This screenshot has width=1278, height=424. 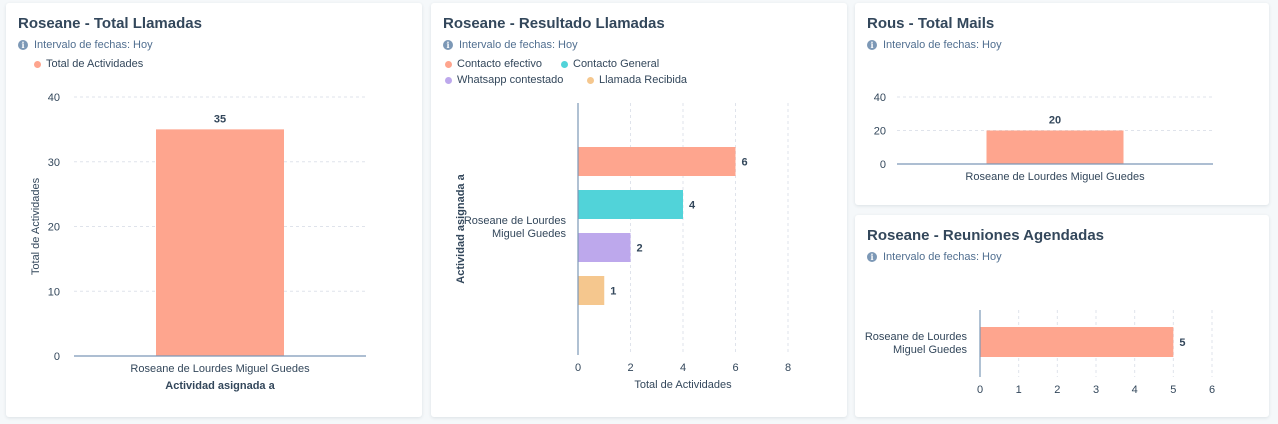 What do you see at coordinates (692, 206) in the screenshot?
I see `data-label: 4` at bounding box center [692, 206].